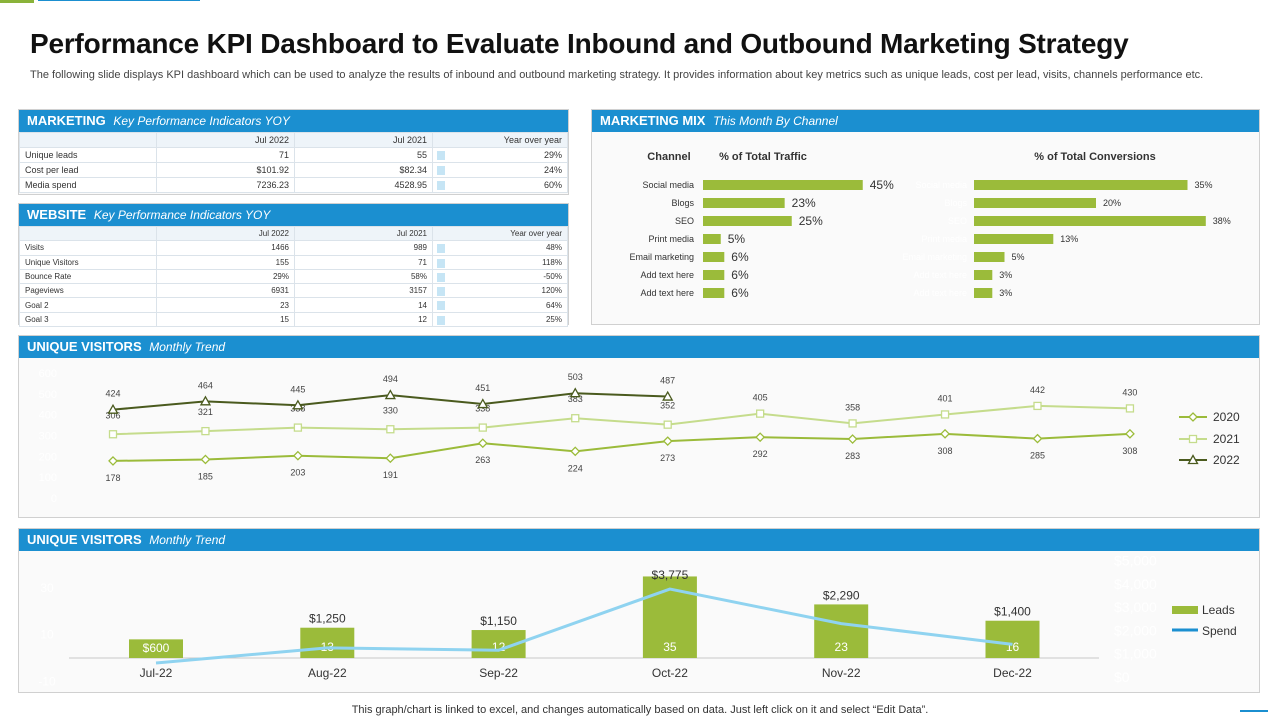  What do you see at coordinates (390, 379) in the screenshot?
I see `data-label-2022: 494` at bounding box center [390, 379].